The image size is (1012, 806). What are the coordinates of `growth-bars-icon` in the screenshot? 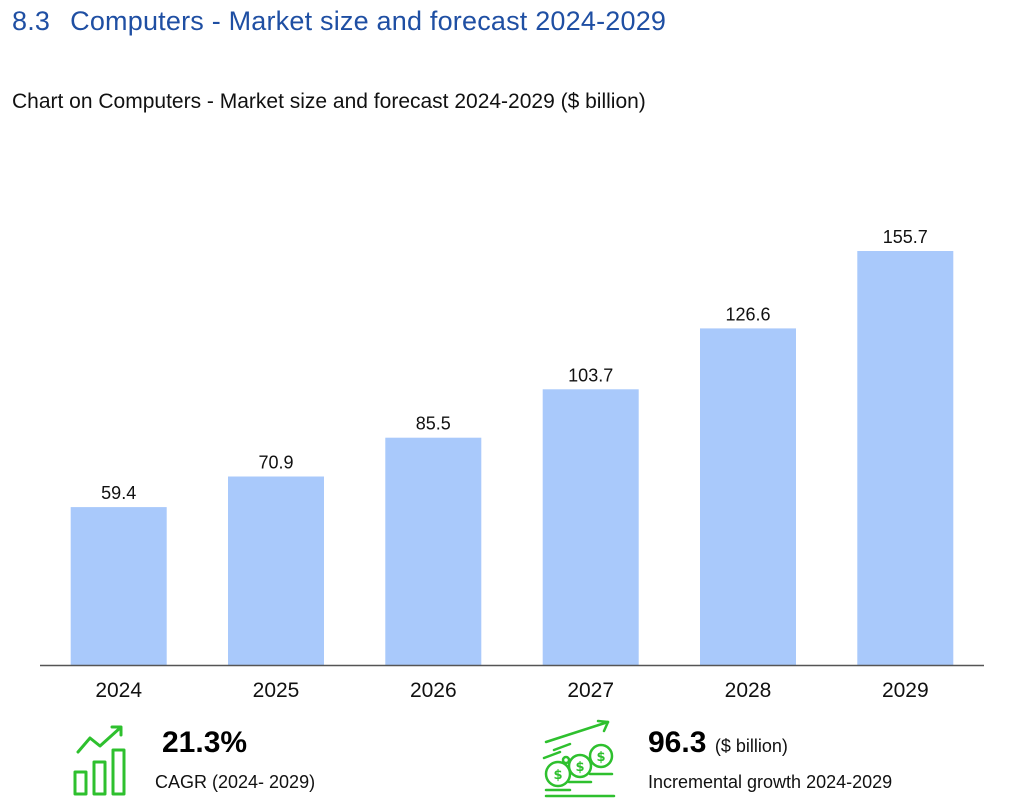 It's located at (99, 760).